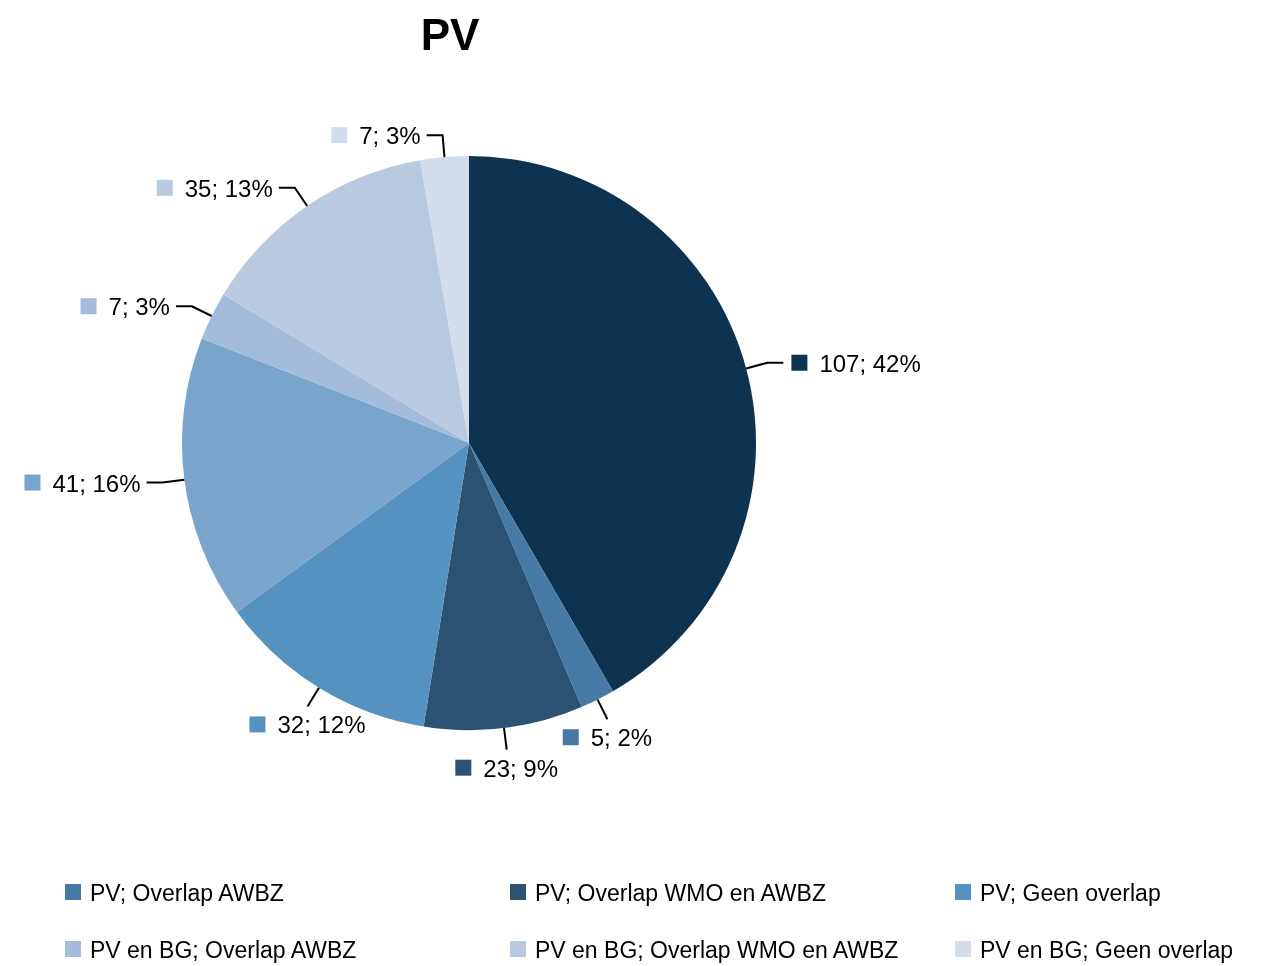 The image size is (1268, 966). What do you see at coordinates (450, 34) in the screenshot?
I see `chart-title: PV` at bounding box center [450, 34].